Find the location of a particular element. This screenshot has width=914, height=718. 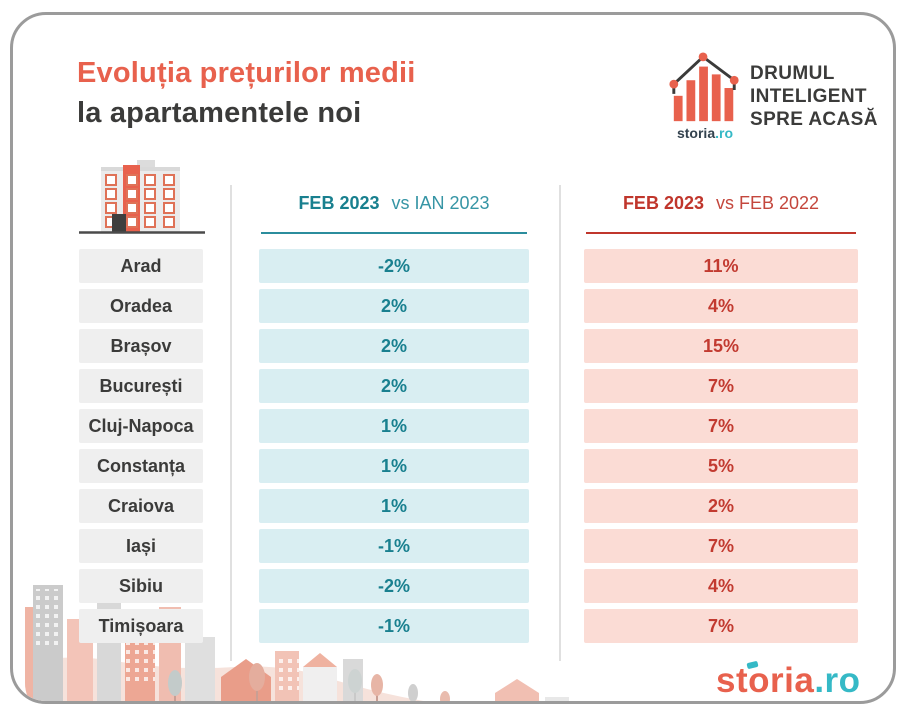

brand-logo-small: storia.ro is located at coordinates (705, 133).